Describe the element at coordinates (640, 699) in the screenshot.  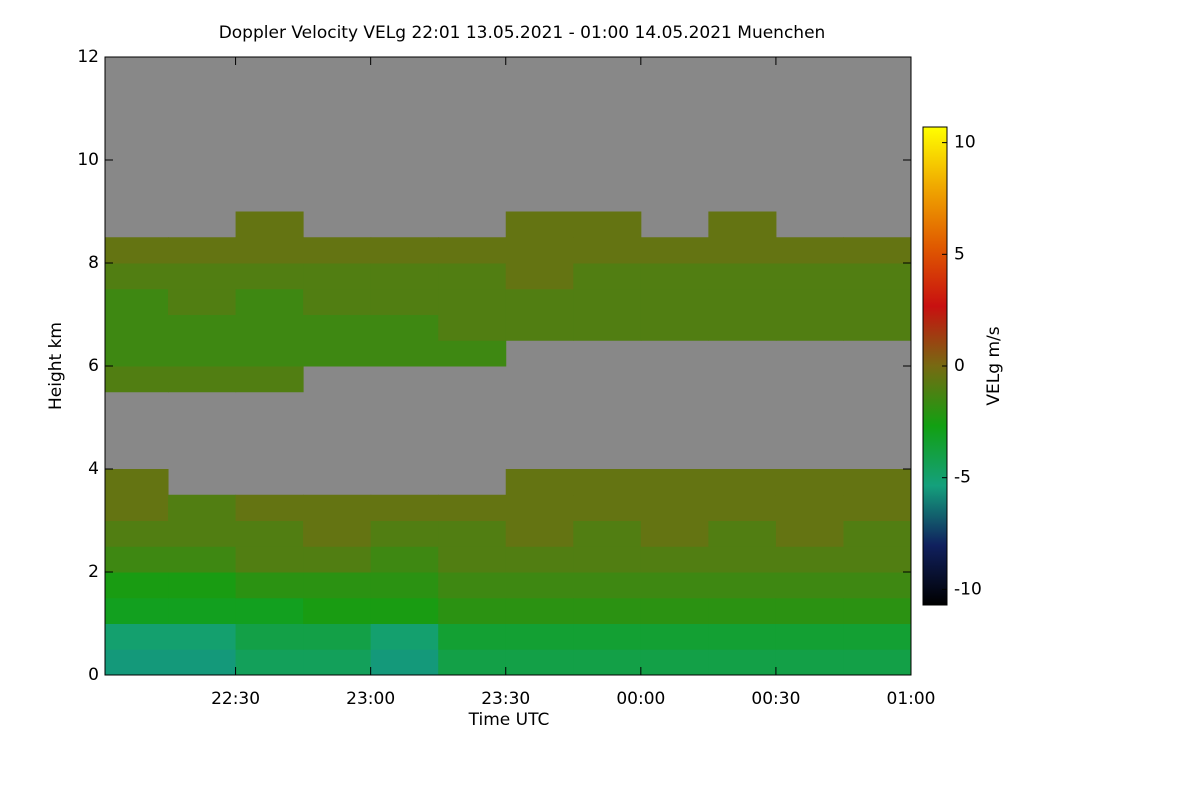
I see `x-tick-label: 00:00` at that location.